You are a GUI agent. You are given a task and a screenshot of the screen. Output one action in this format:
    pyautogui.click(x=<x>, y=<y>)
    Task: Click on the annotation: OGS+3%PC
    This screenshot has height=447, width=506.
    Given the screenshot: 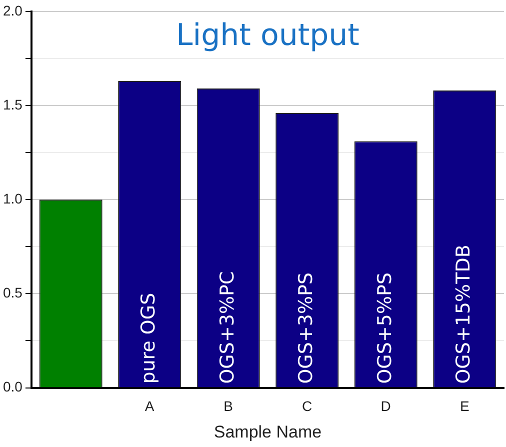 What is the action you would take?
    pyautogui.click(x=227, y=327)
    